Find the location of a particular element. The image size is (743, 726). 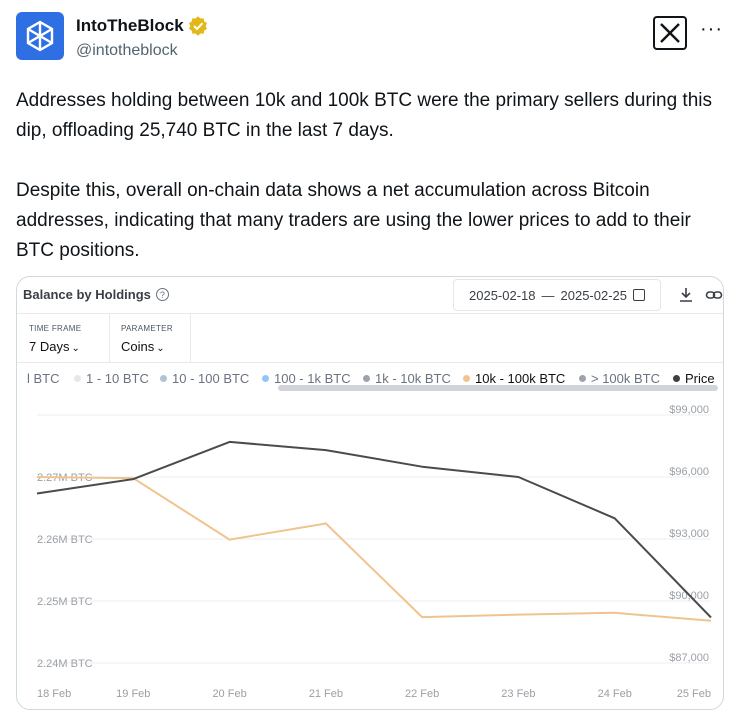

y-axis-right-tick-label: $96,000 is located at coordinates (689, 472).